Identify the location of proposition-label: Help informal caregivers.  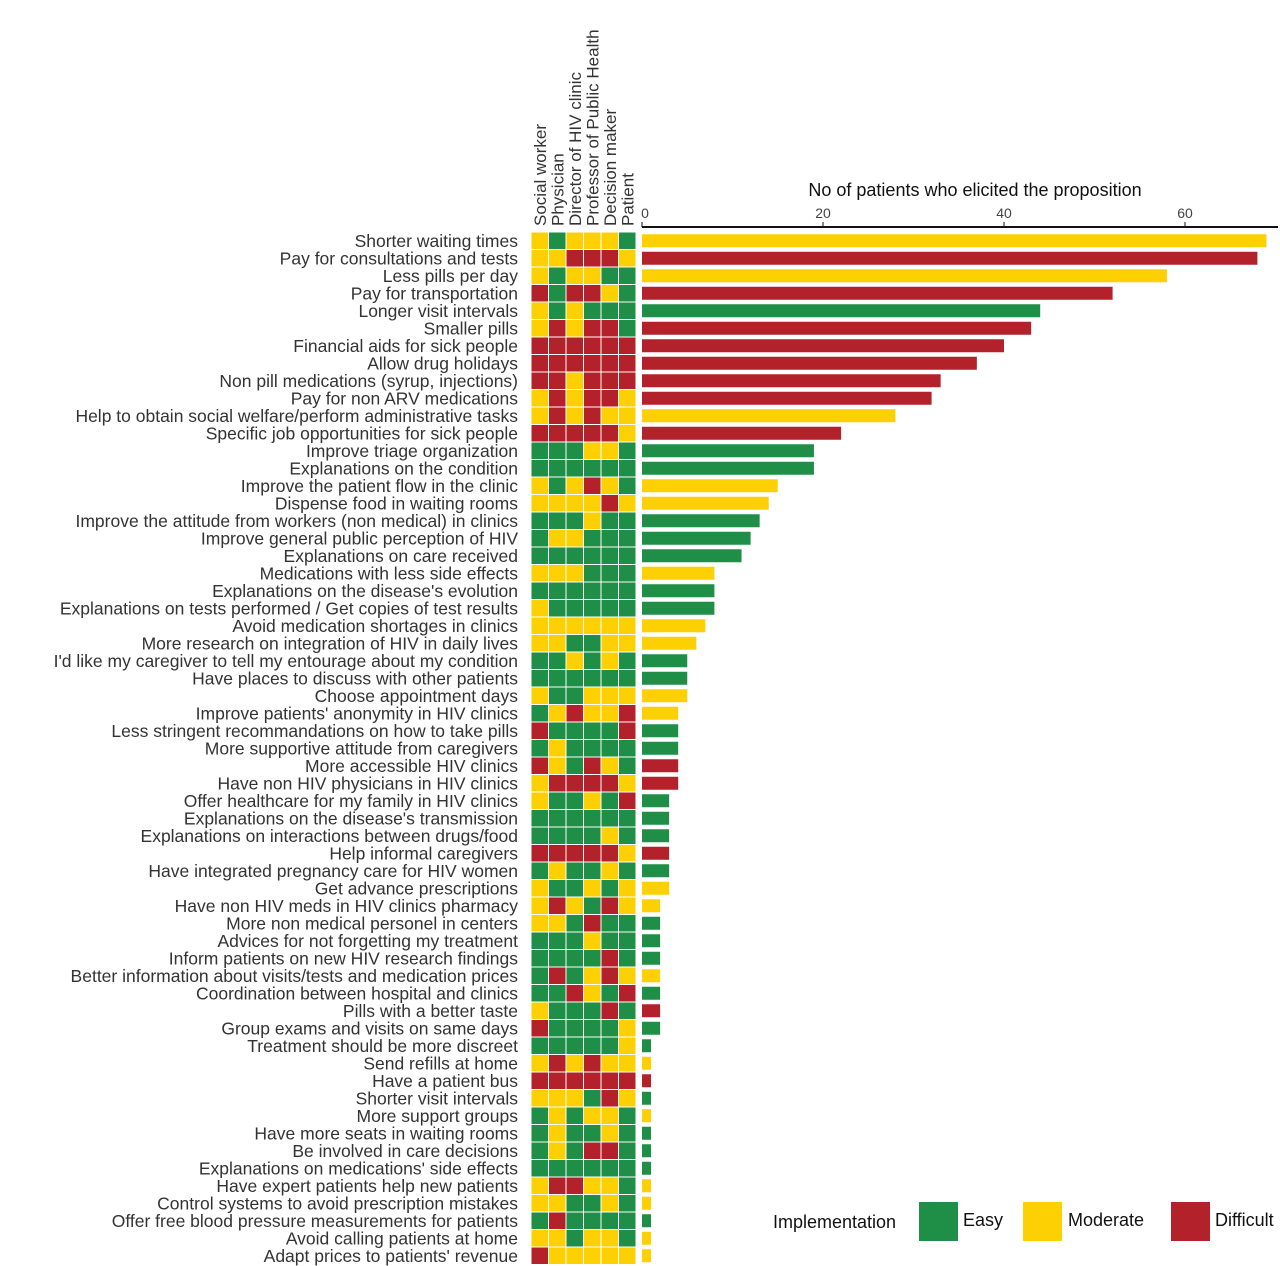
(423, 853).